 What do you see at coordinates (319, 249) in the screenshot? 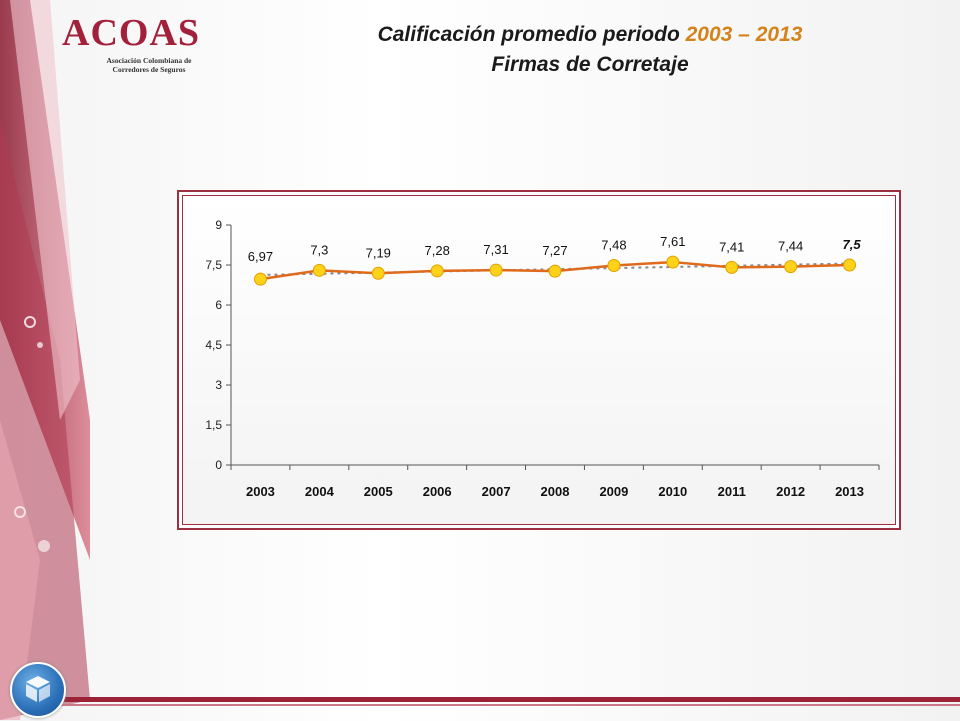
I see `data-label: 7,3` at bounding box center [319, 249].